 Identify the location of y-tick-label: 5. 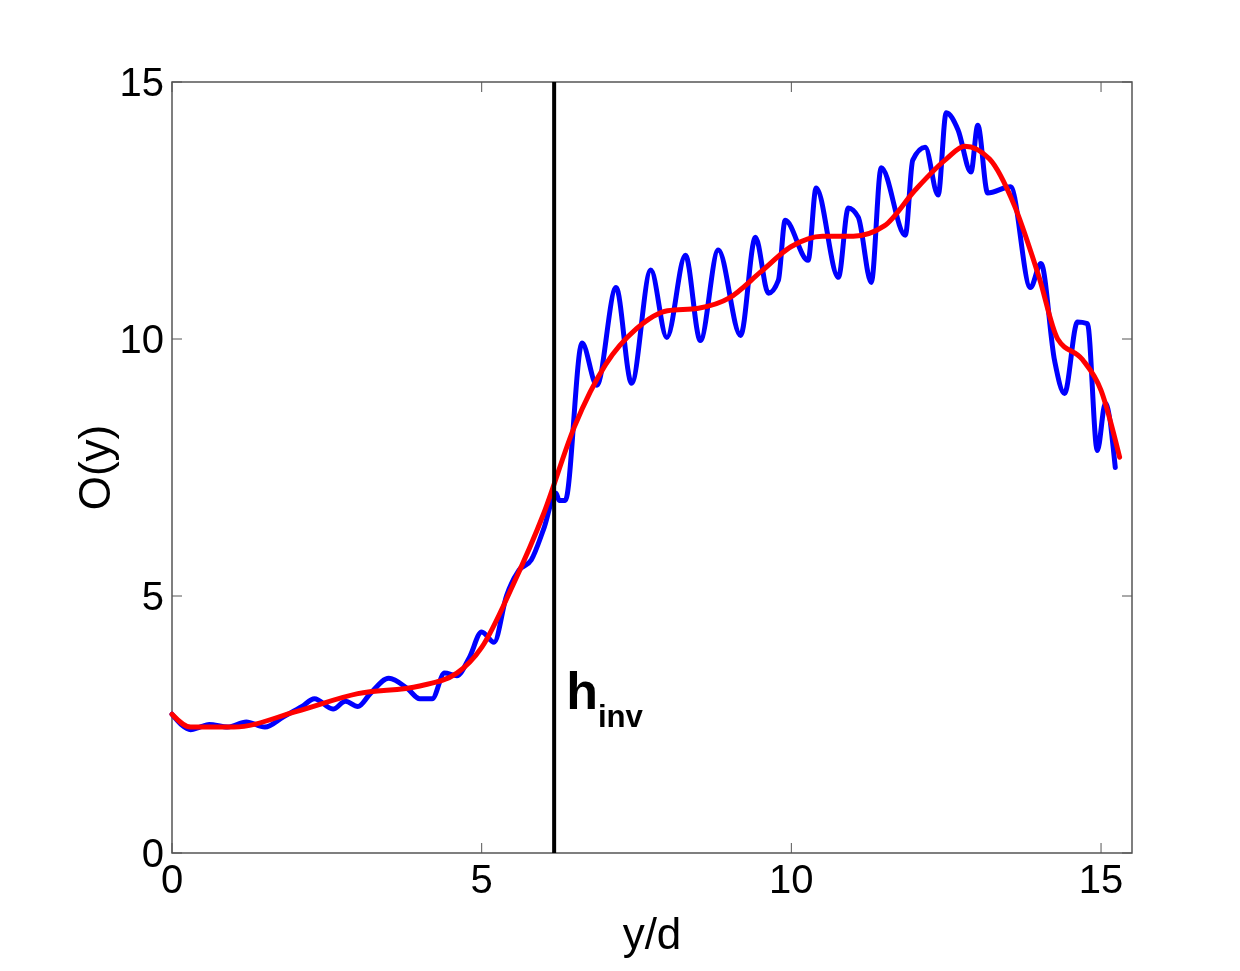
(152, 596).